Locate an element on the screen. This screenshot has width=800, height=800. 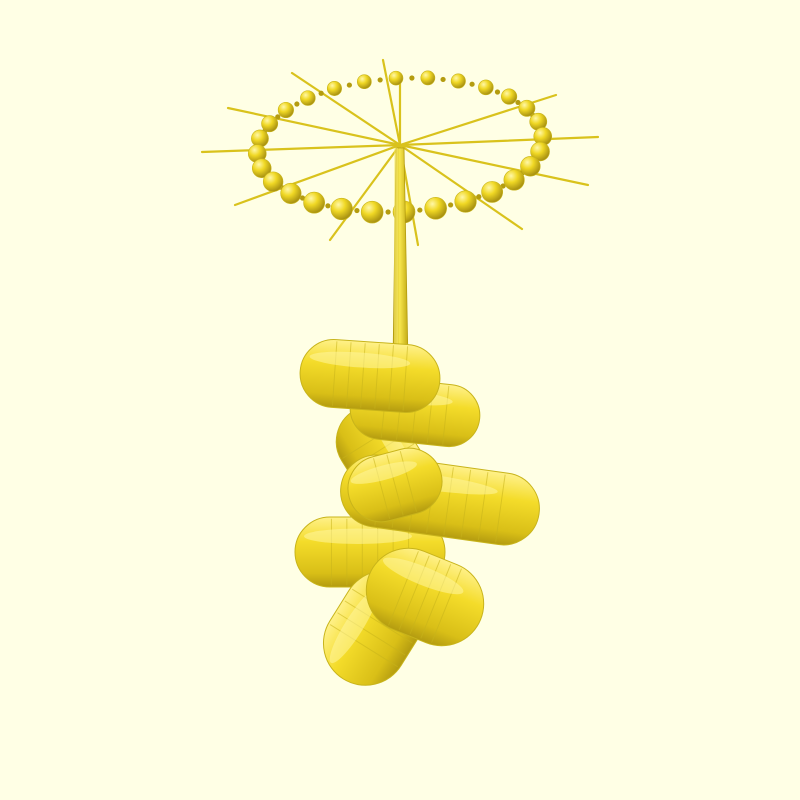
pod-cluster is located at coordinates (417, 512).